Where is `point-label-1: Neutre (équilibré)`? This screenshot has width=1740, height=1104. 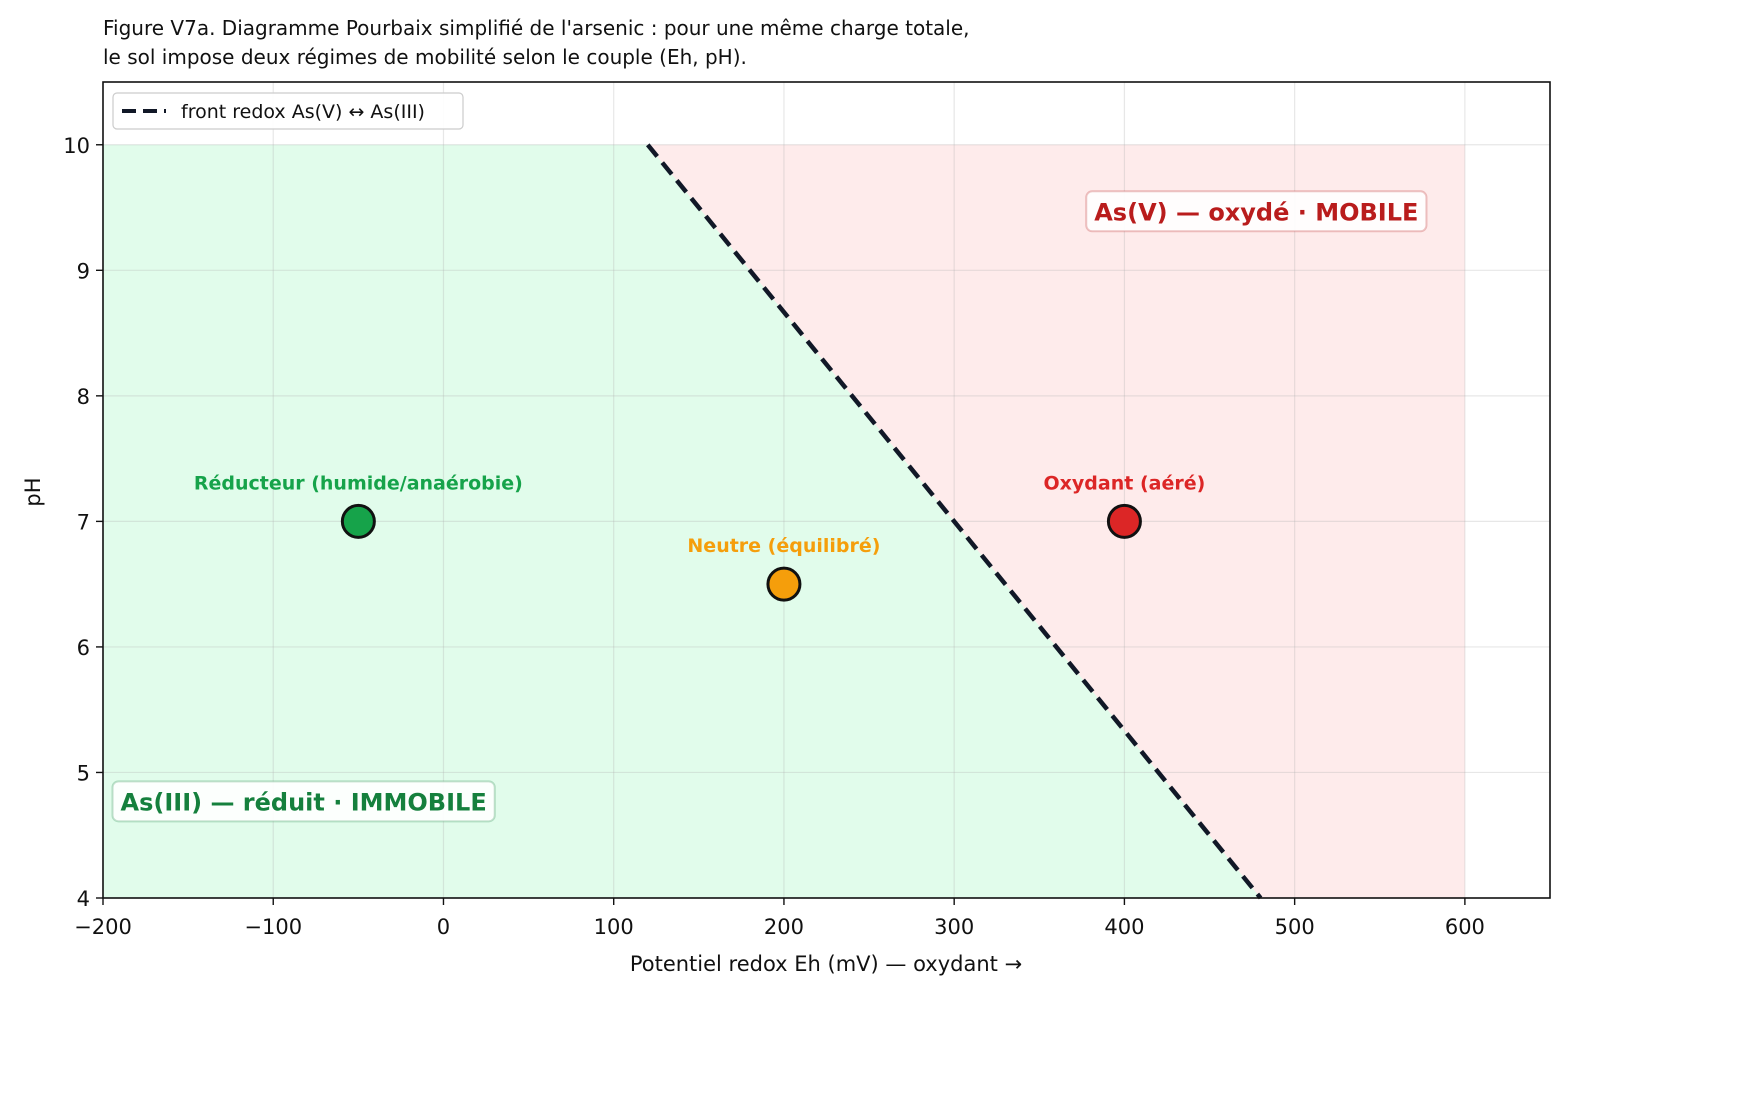
point-label-1: Neutre (équilibré) is located at coordinates (783, 546).